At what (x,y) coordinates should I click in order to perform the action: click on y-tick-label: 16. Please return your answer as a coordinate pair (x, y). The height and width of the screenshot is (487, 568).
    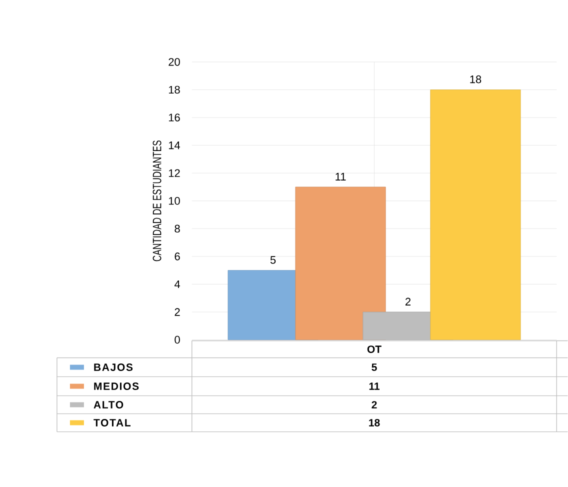
    Looking at the image, I should click on (174, 118).